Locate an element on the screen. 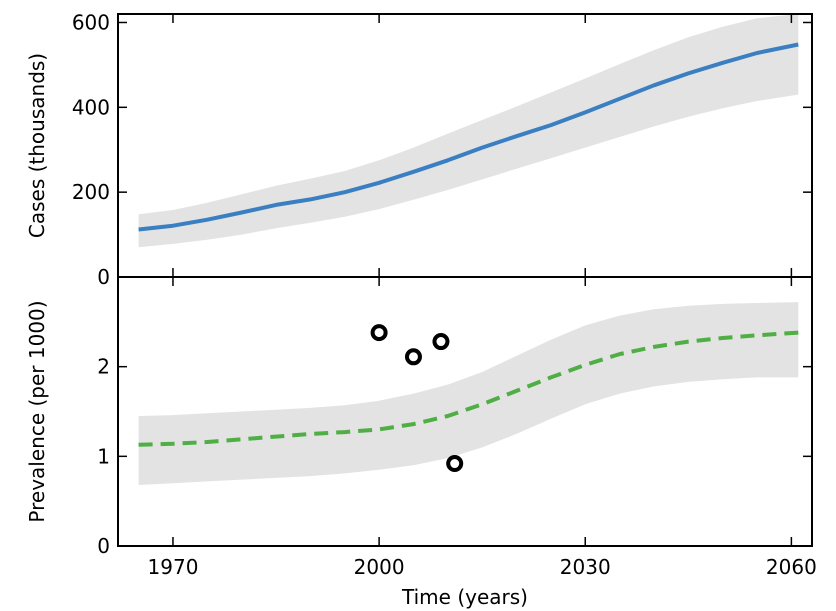 This screenshot has height=611, width=836. y-tick-label: 1 is located at coordinates (103, 456).